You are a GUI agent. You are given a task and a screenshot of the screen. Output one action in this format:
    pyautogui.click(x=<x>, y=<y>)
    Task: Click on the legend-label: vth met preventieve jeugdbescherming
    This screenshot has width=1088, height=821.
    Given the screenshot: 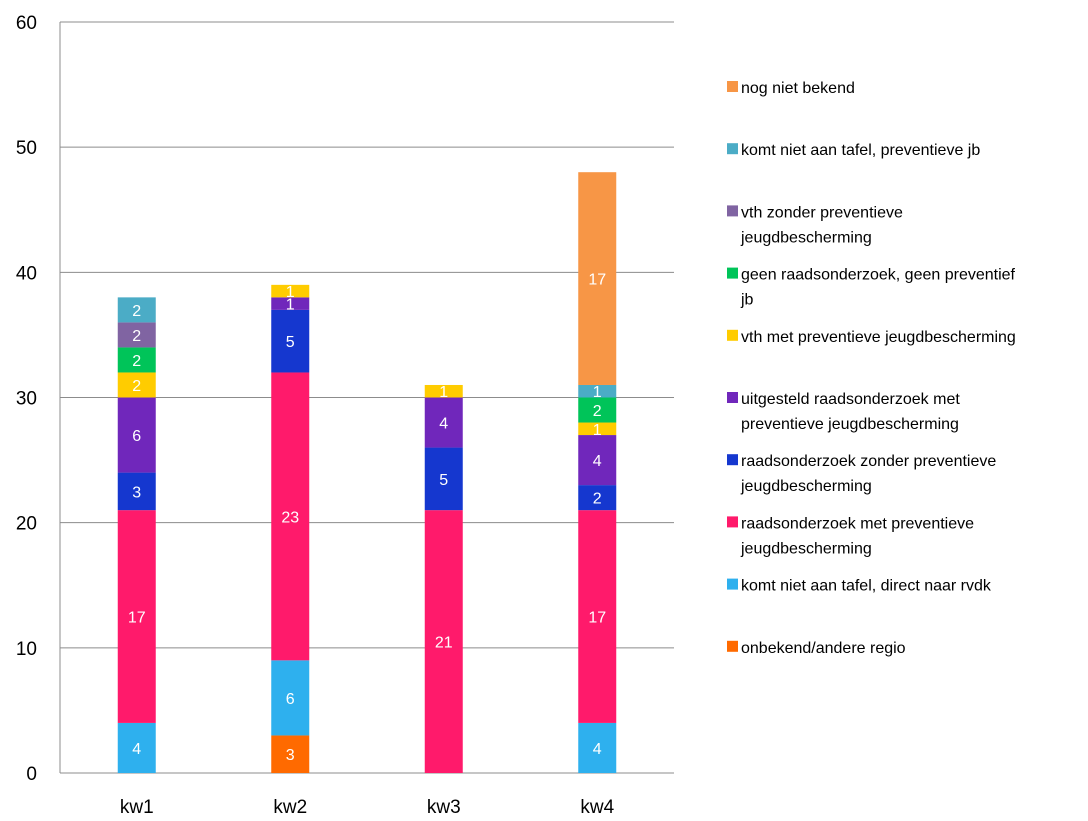 What is the action you would take?
    pyautogui.click(x=878, y=337)
    